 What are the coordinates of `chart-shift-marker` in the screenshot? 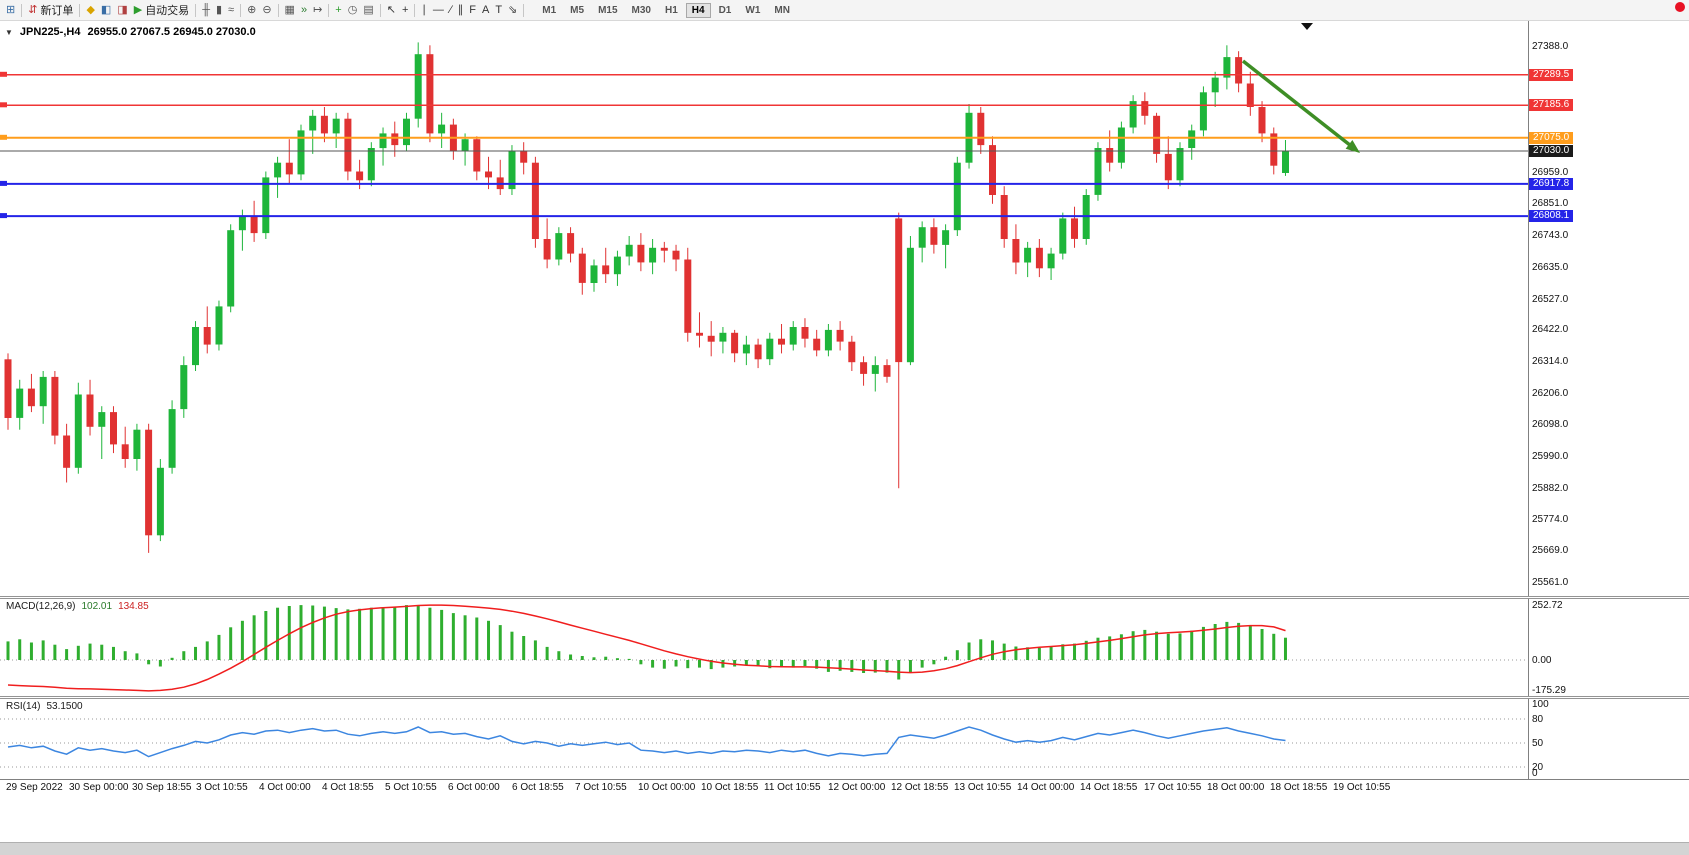 It's located at (1307, 26).